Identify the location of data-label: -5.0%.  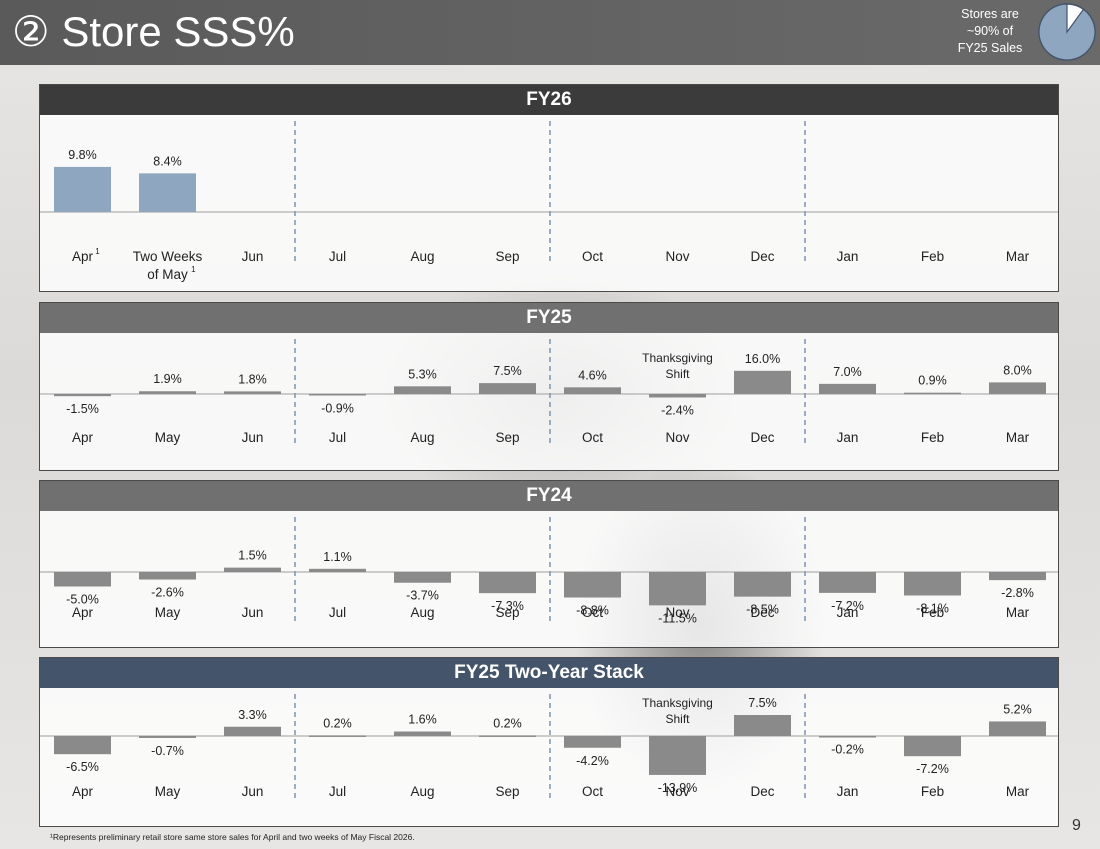
(82, 600).